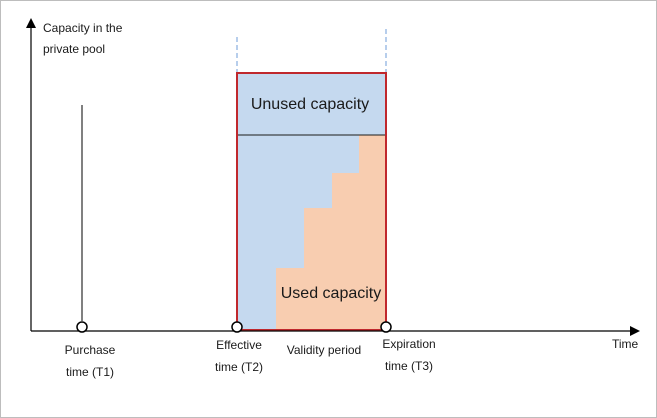 This screenshot has width=657, height=418. I want to click on t2-label-line2: time (T2), so click(239, 367).